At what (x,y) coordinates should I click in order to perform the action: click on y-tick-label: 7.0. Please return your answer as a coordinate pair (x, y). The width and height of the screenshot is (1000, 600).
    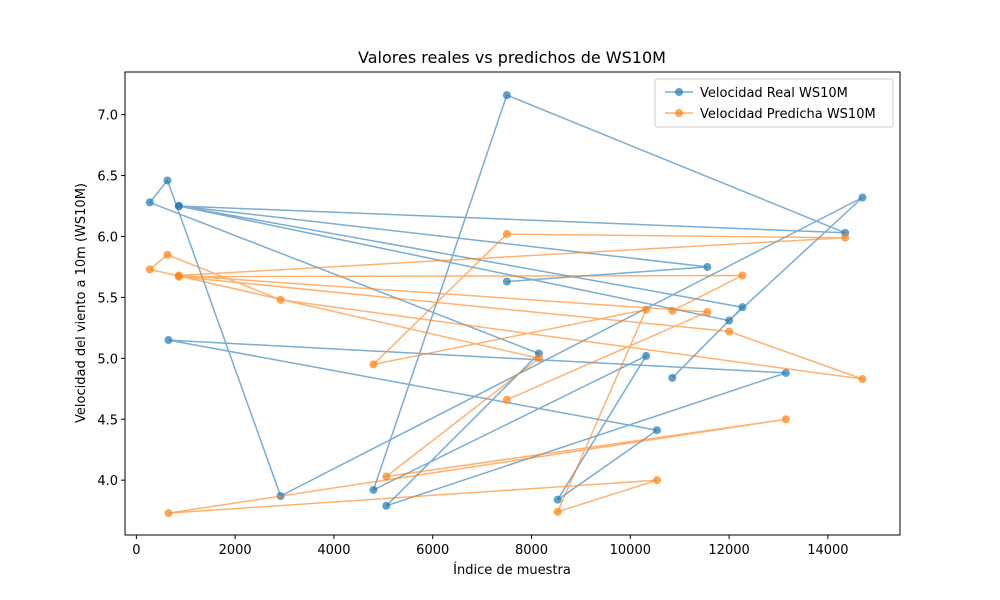
    Looking at the image, I should click on (107, 116).